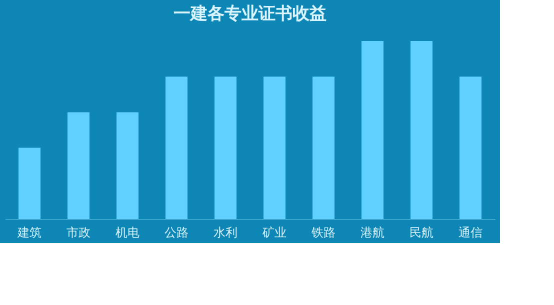  What do you see at coordinates (323, 233) in the screenshot?
I see `x-tick-label: 铁路` at bounding box center [323, 233].